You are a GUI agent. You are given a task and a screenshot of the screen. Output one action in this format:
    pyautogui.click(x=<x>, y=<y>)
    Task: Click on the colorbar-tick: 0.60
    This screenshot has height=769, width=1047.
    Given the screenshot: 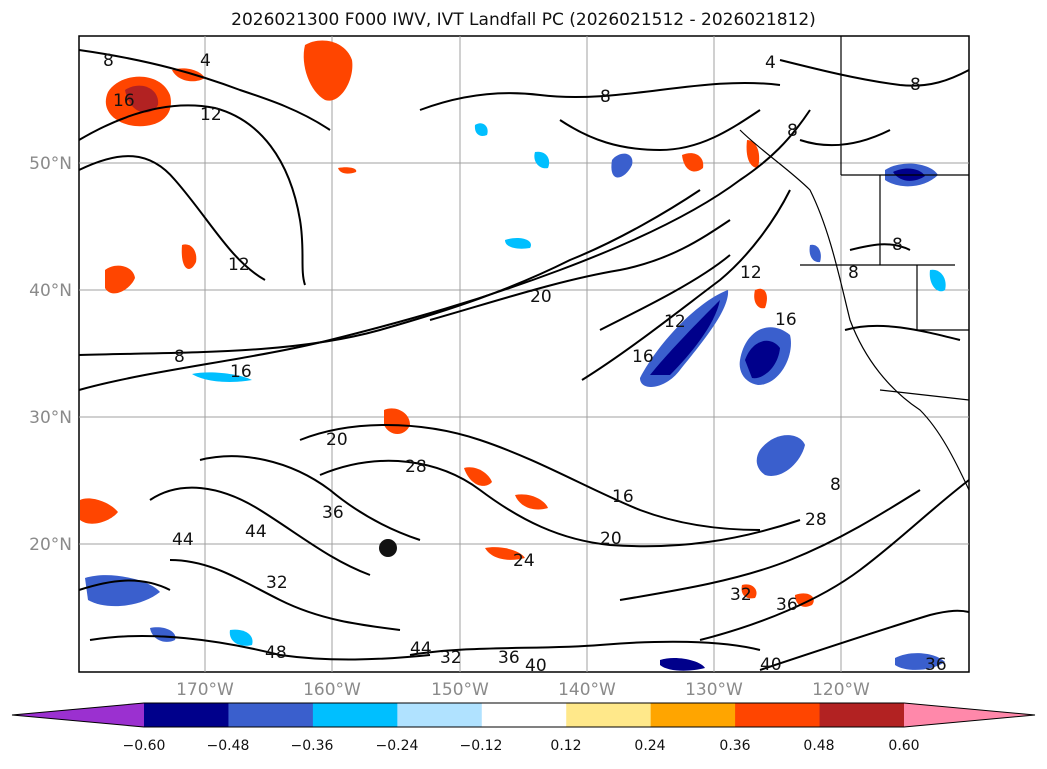 What is the action you would take?
    pyautogui.click(x=903, y=746)
    